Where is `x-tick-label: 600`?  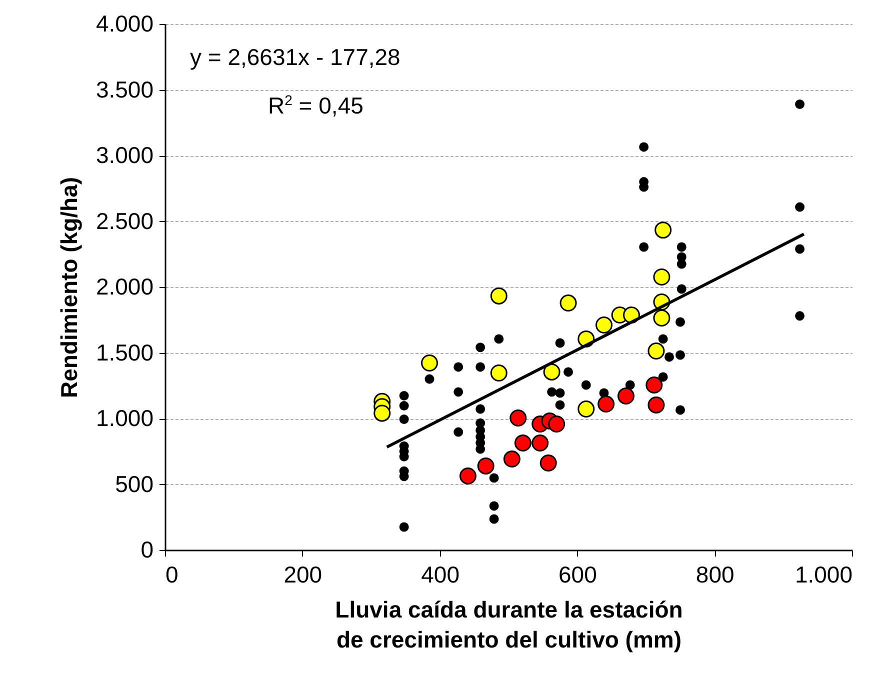 x-tick-label: 600 is located at coordinates (577, 575).